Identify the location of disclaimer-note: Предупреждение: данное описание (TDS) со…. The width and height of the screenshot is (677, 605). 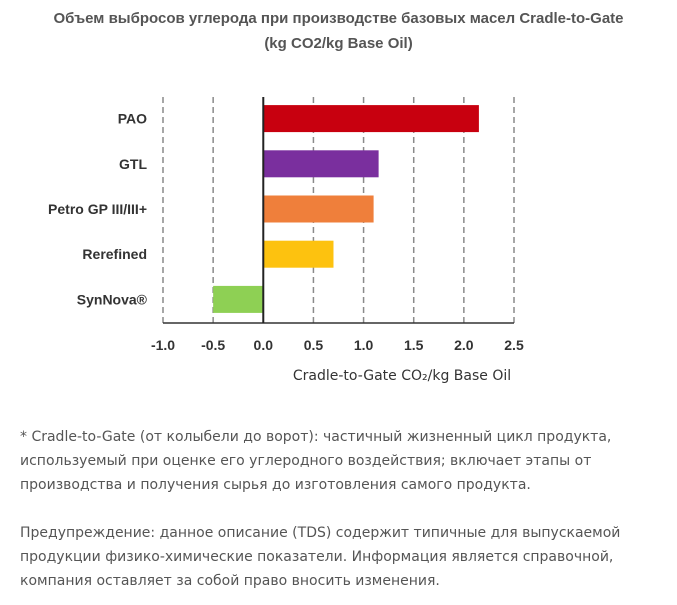
(320, 557).